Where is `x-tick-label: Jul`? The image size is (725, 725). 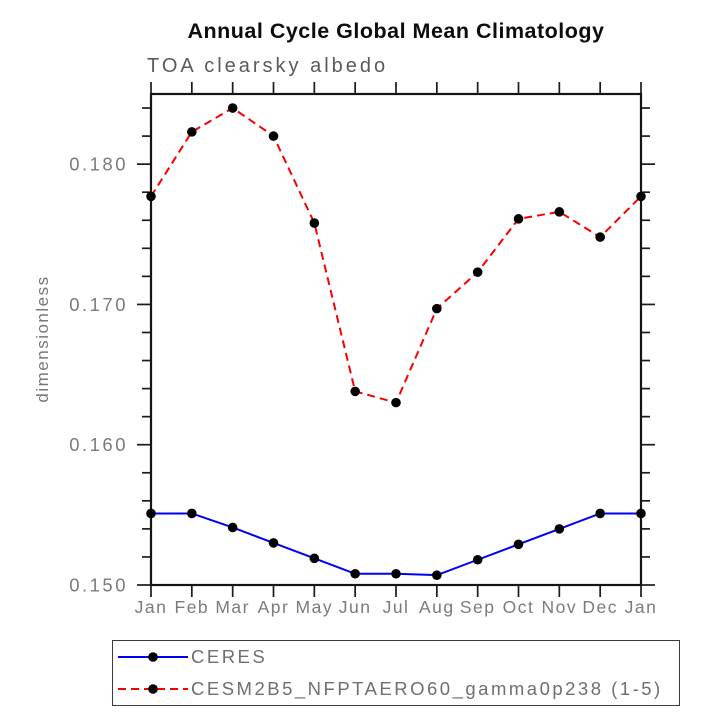
x-tick-label: Jul is located at coordinates (396, 607).